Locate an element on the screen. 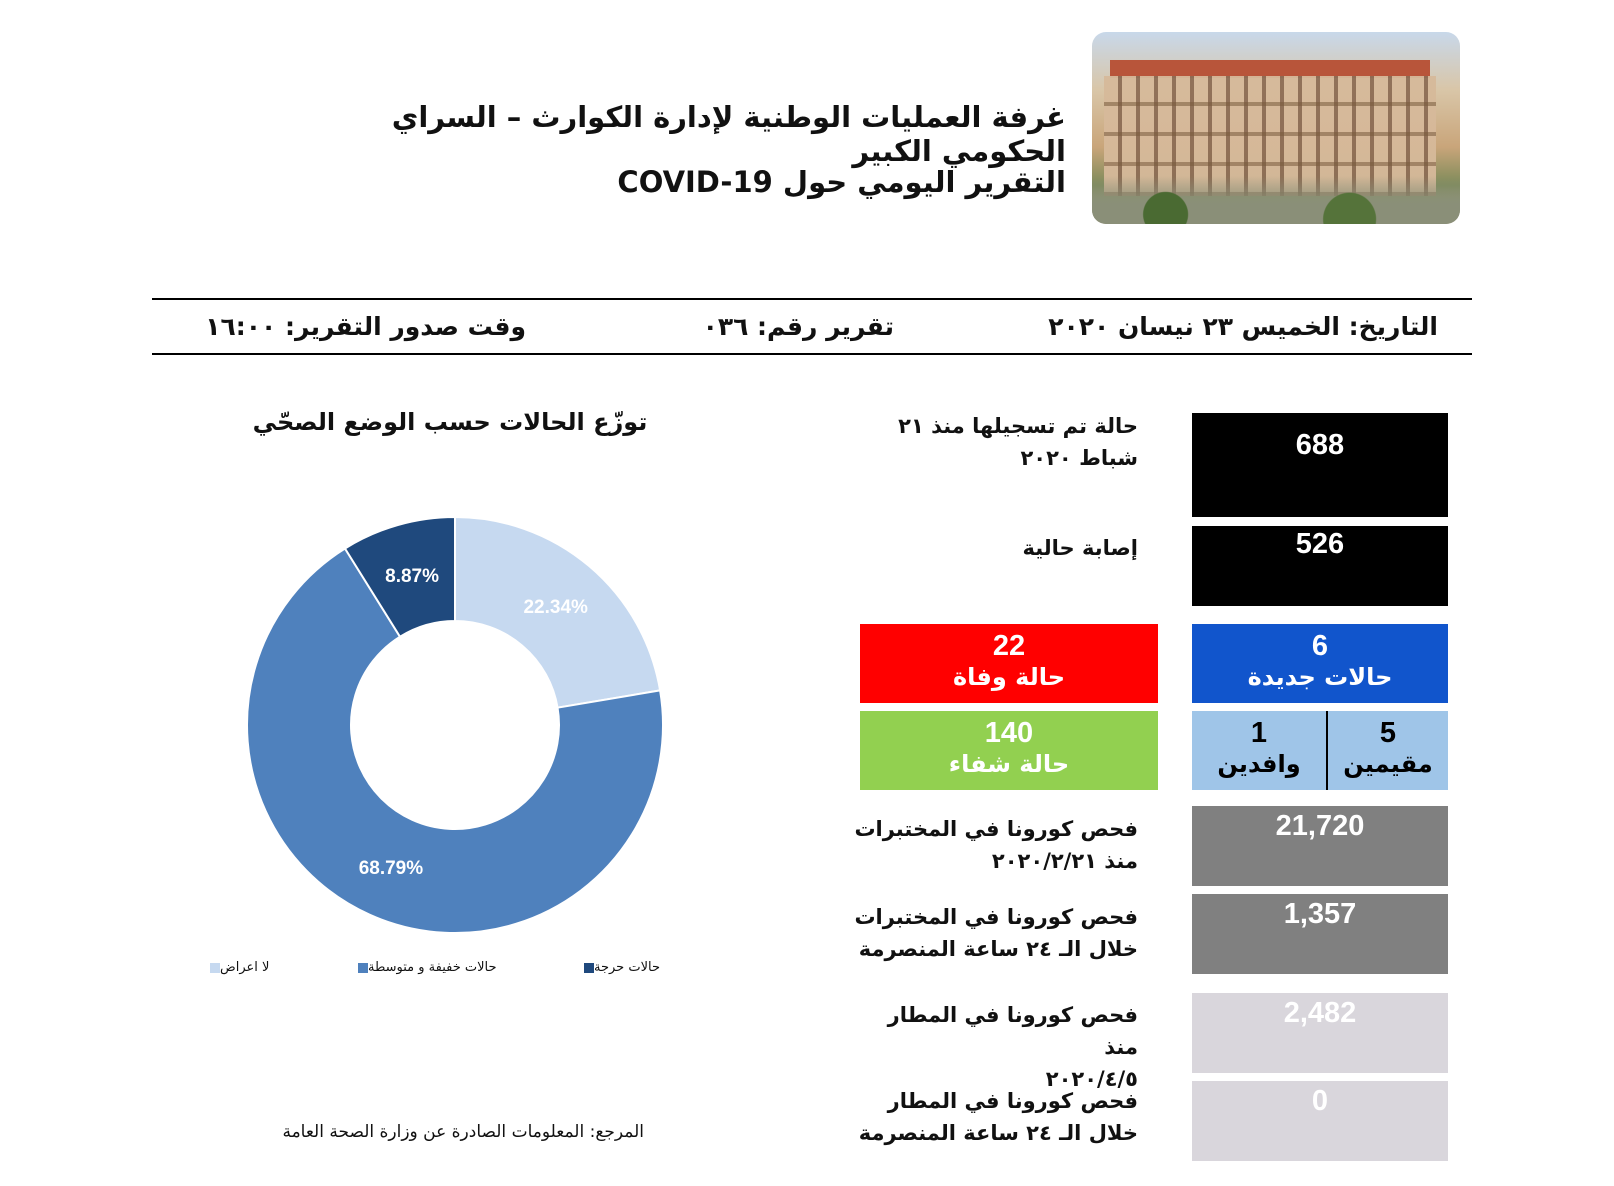  arrivals-cell: 1 وافدين is located at coordinates (1259, 750).